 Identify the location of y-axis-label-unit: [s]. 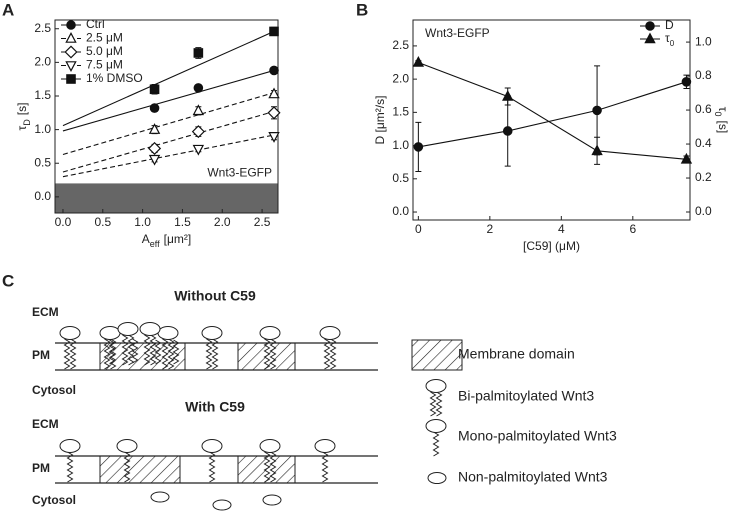
(22, 109).